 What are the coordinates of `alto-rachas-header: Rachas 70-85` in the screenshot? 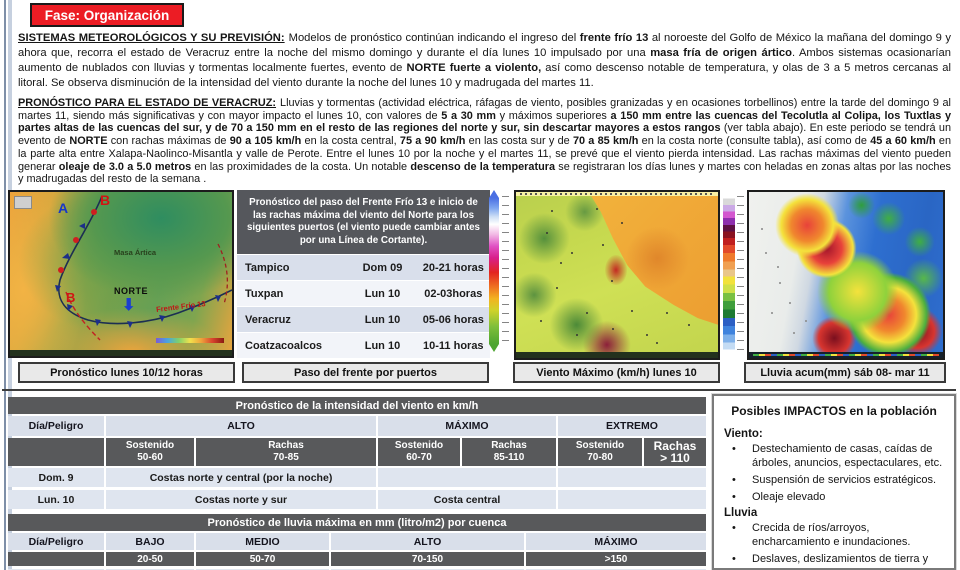 It's located at (286, 452).